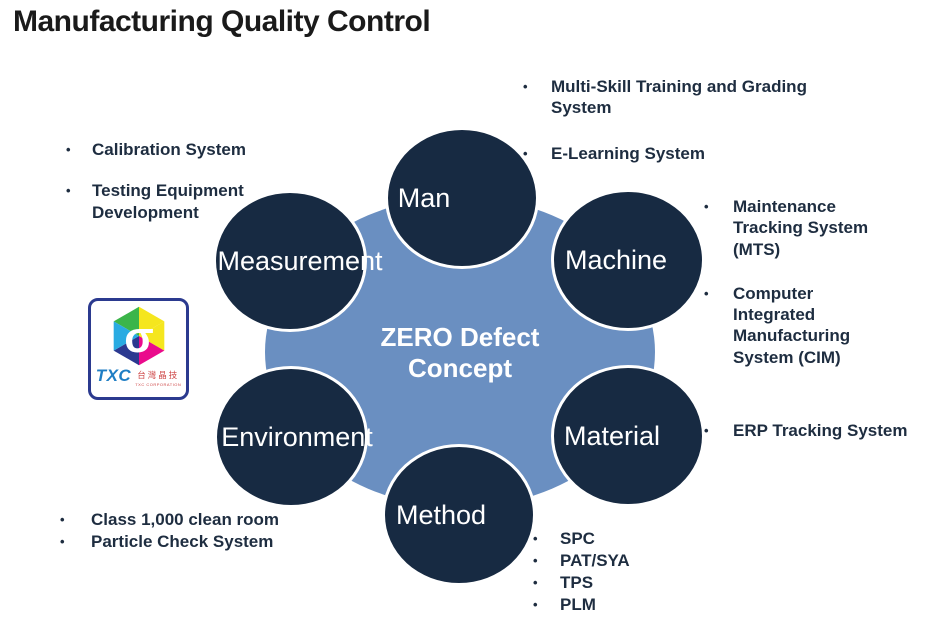  I want to click on logo-sigma-icon: σ, so click(139, 338).